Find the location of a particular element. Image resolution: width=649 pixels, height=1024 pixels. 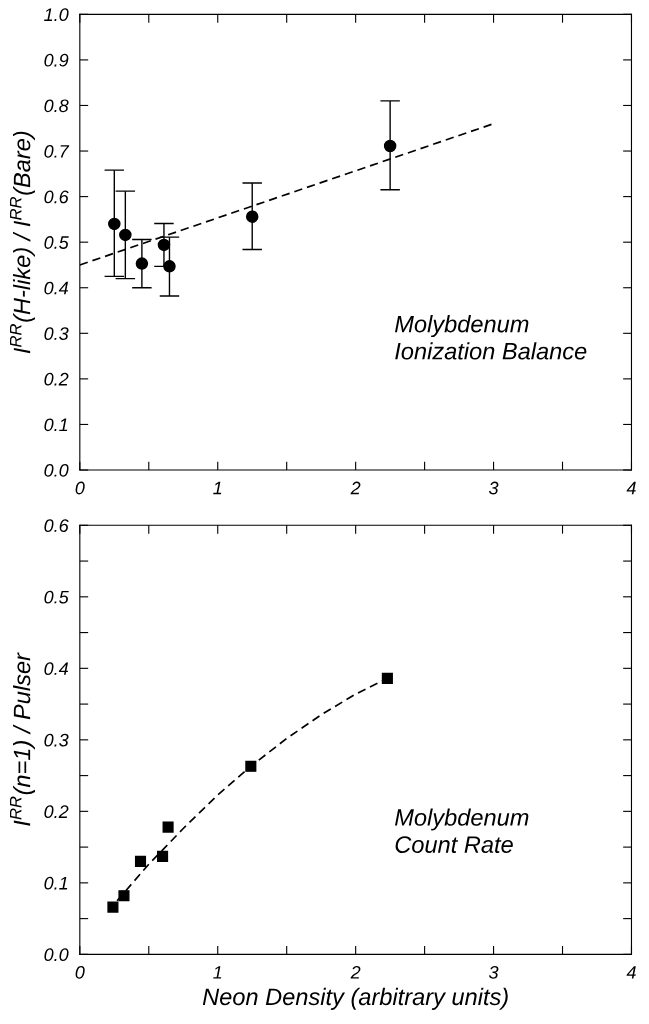

annotation: Molybdenum Ionization Balance is located at coordinates (490, 337).